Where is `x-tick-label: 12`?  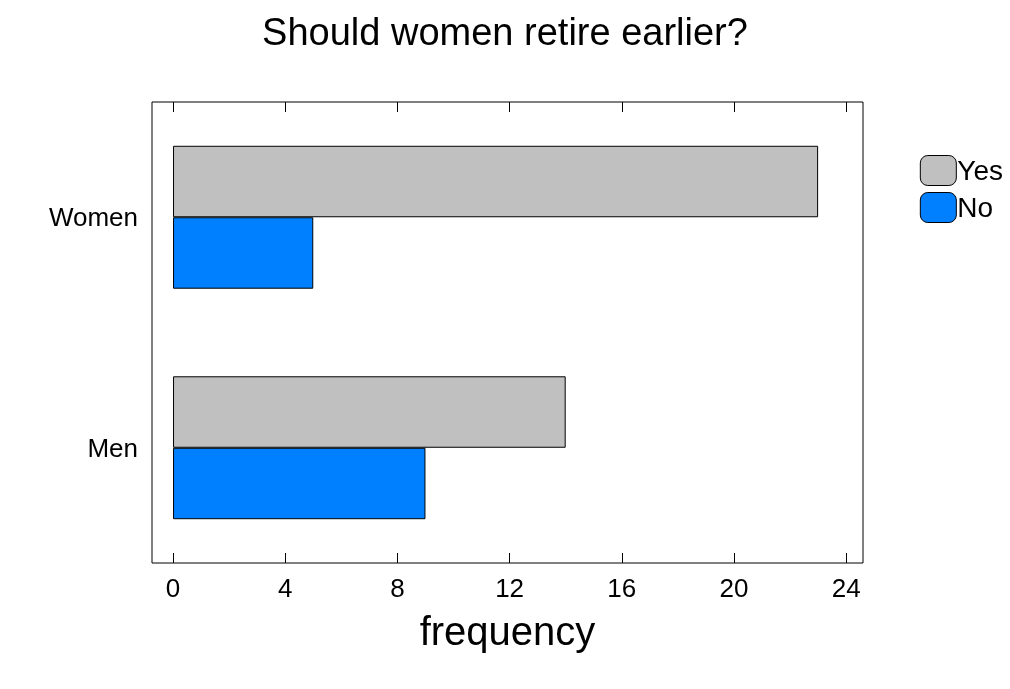
x-tick-label: 12 is located at coordinates (510, 588).